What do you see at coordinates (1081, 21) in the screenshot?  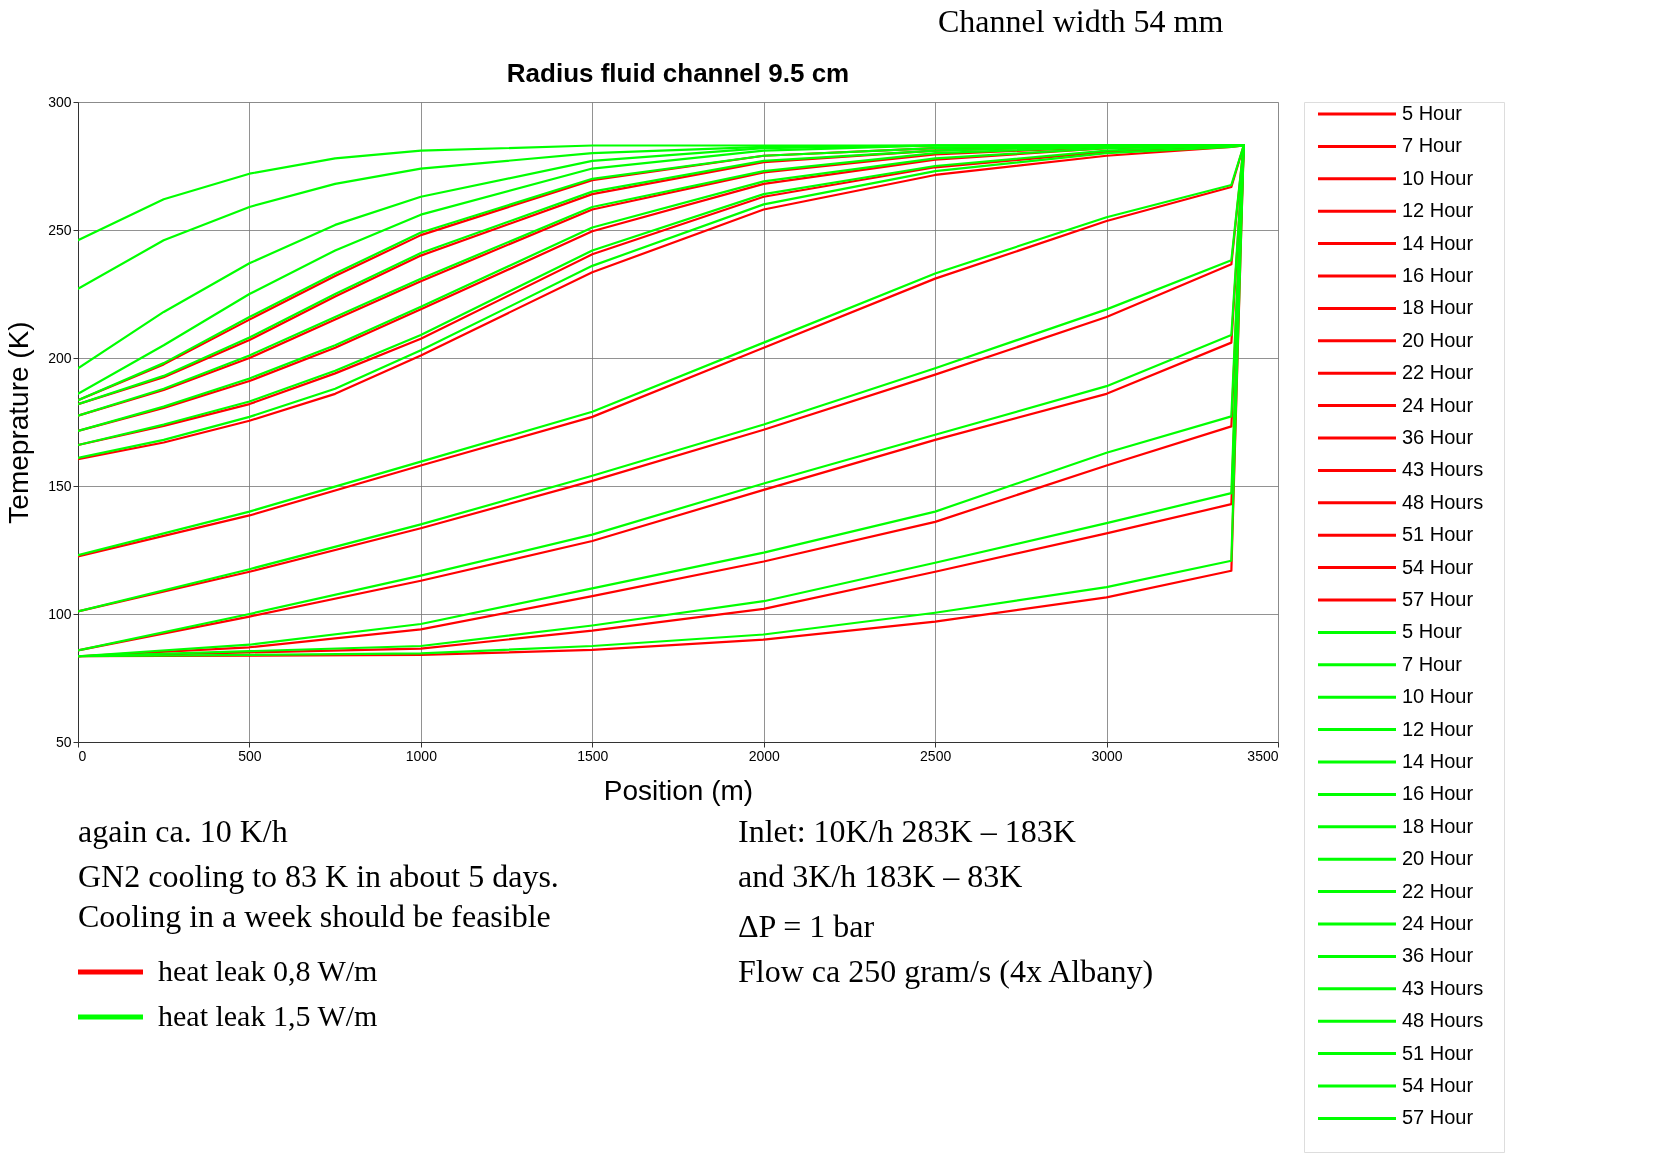 I see `text: Channel width 54 mm` at bounding box center [1081, 21].